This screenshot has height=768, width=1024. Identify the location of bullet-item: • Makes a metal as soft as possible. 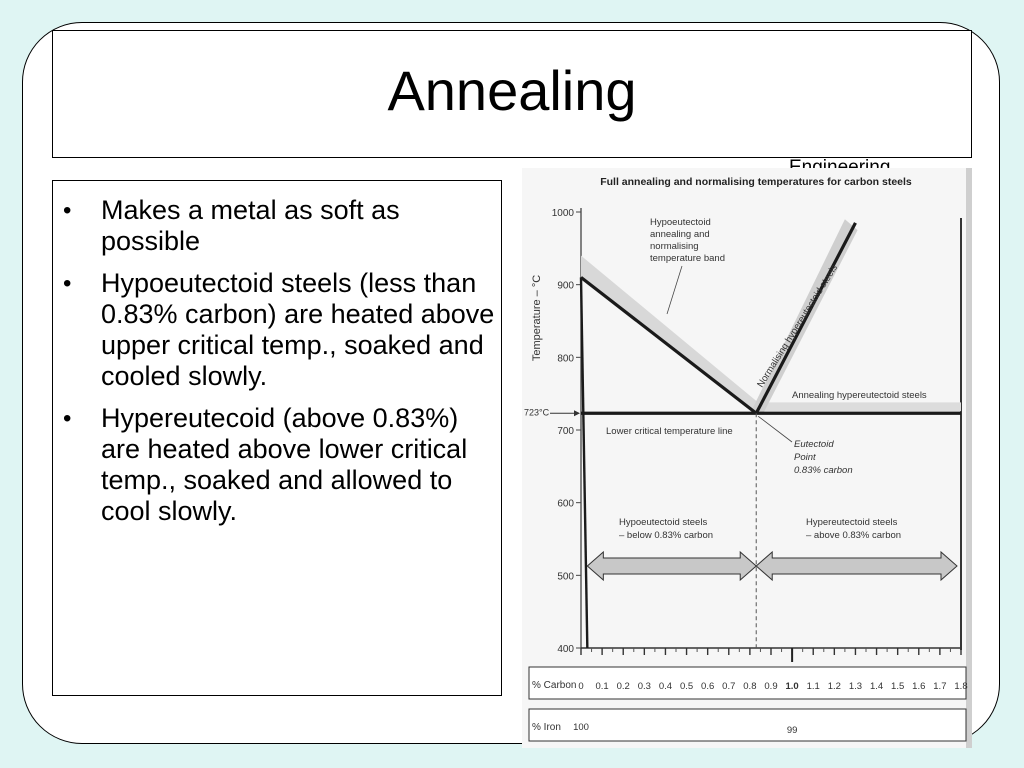
(277, 226).